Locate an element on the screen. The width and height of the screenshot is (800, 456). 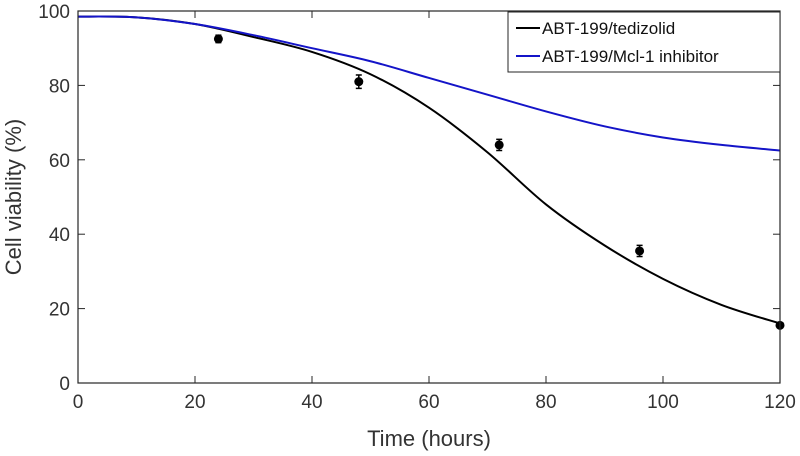
x-tick-label: 40 is located at coordinates (311, 402).